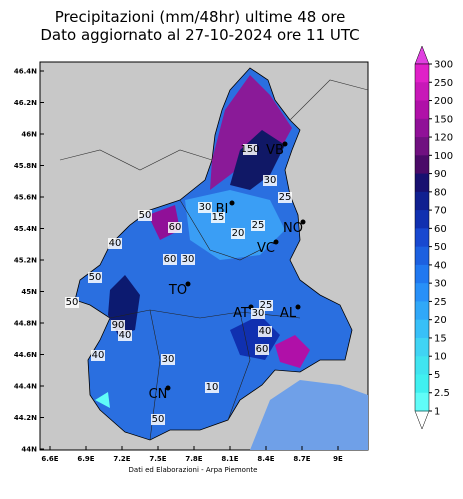 This screenshot has width=463, height=499. Describe the element at coordinates (275, 150) in the screenshot. I see `city-label: VB` at that location.